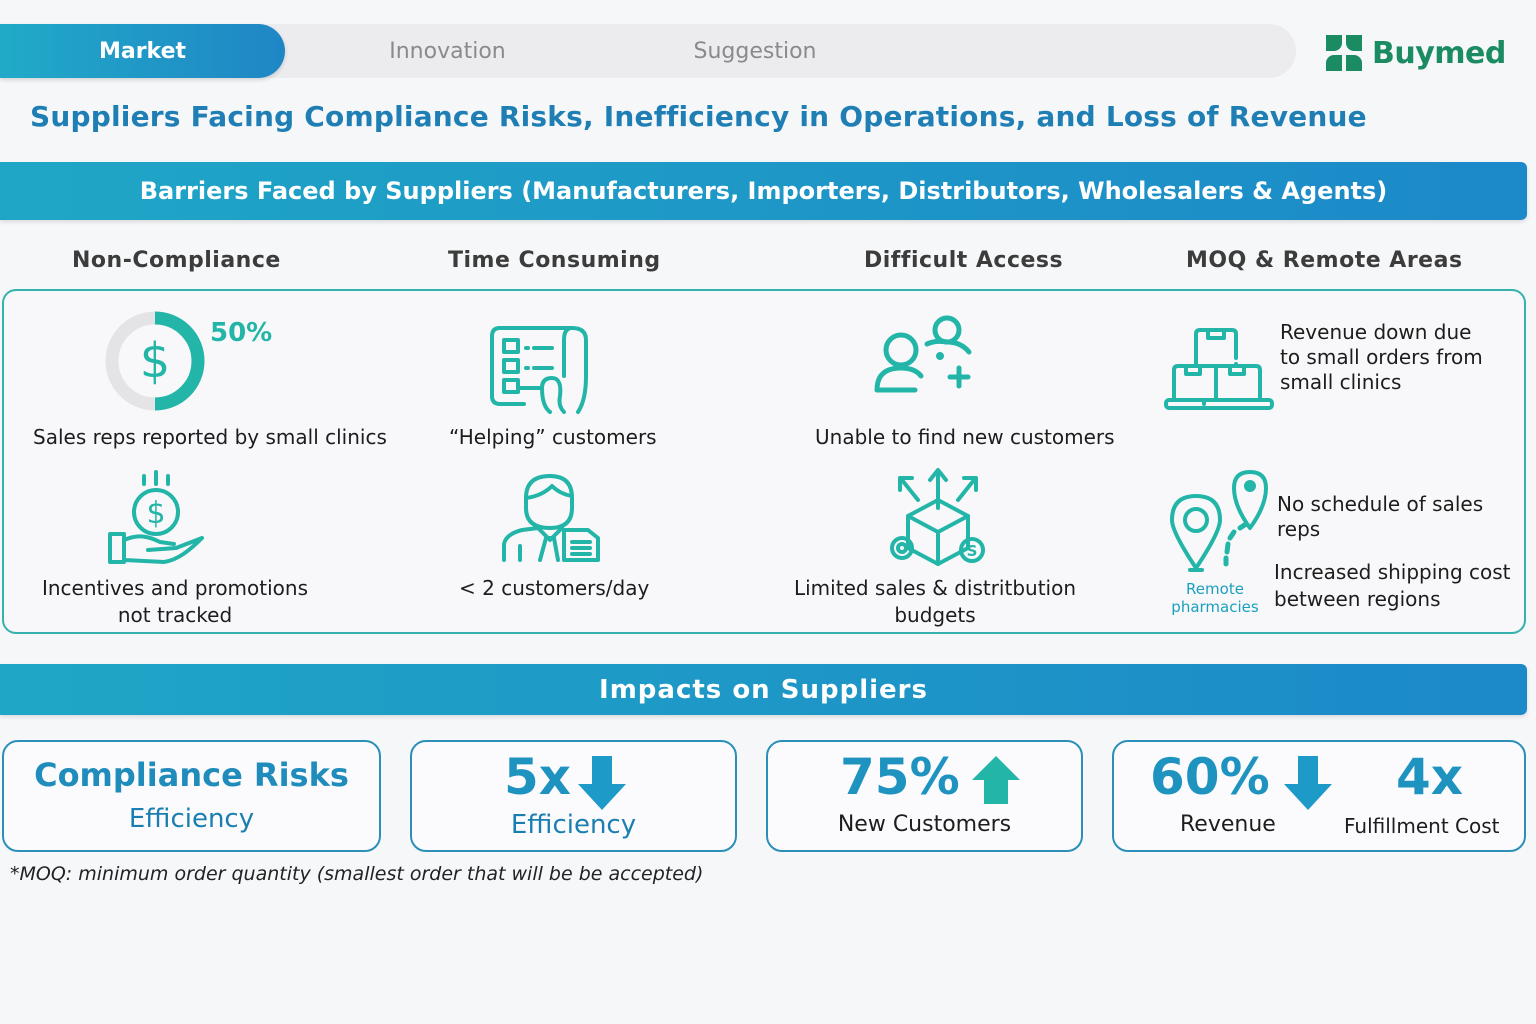  I want to click on stat-50-percent: 50%, so click(241, 333).